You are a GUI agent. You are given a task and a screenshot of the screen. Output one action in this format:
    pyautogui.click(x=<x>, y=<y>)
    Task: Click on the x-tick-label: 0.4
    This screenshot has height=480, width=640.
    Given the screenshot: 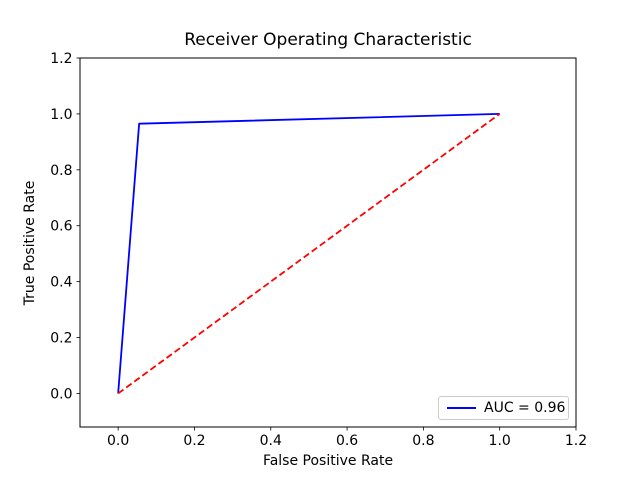 What is the action you would take?
    pyautogui.click(x=271, y=441)
    